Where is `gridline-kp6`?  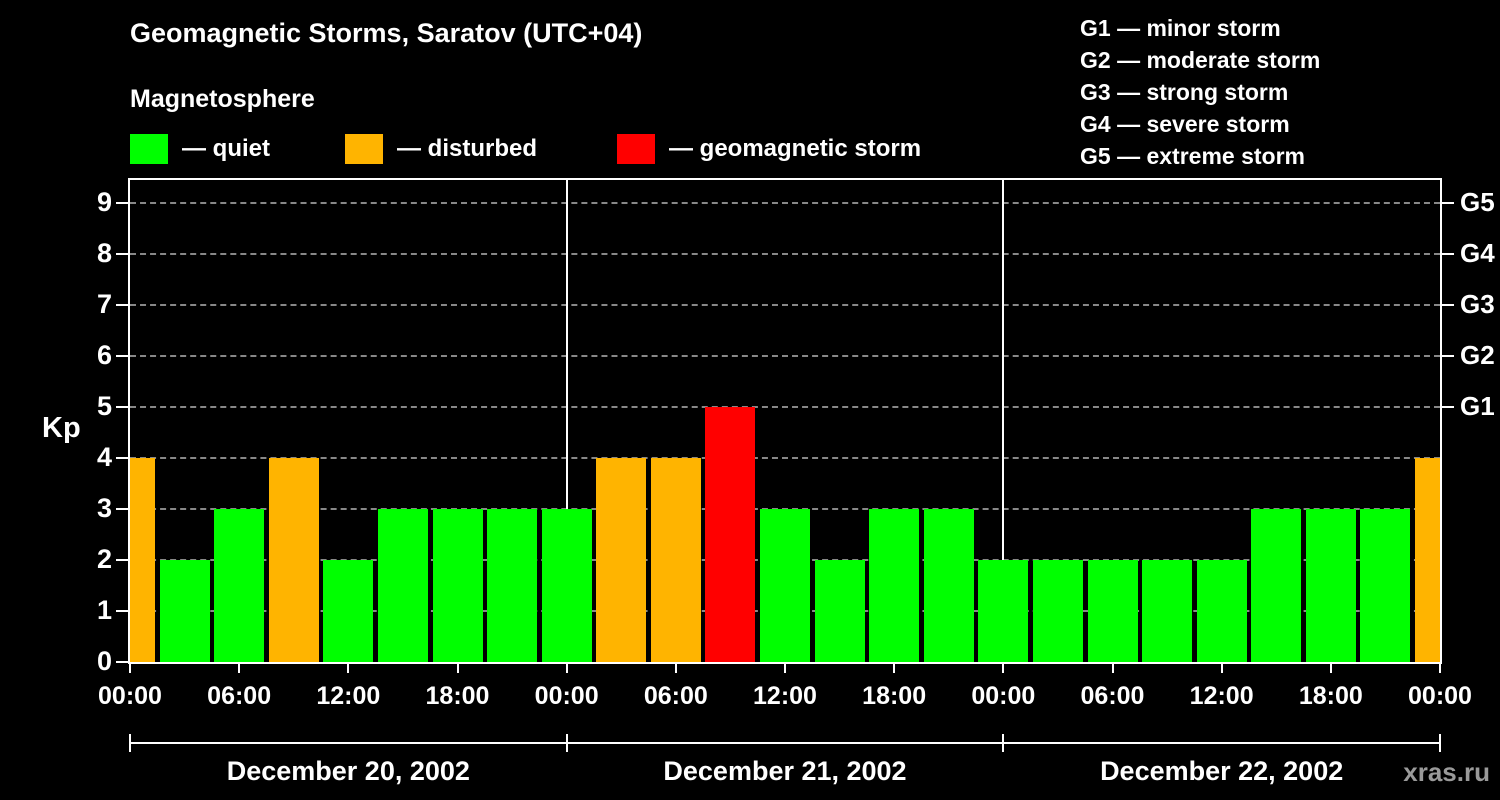 gridline-kp6 is located at coordinates (785, 356).